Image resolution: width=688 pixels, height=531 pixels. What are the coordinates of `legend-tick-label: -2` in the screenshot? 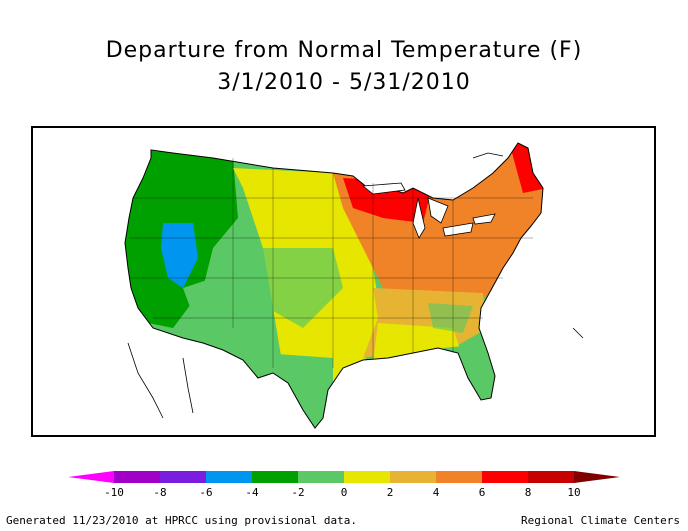 It's located at (297, 492).